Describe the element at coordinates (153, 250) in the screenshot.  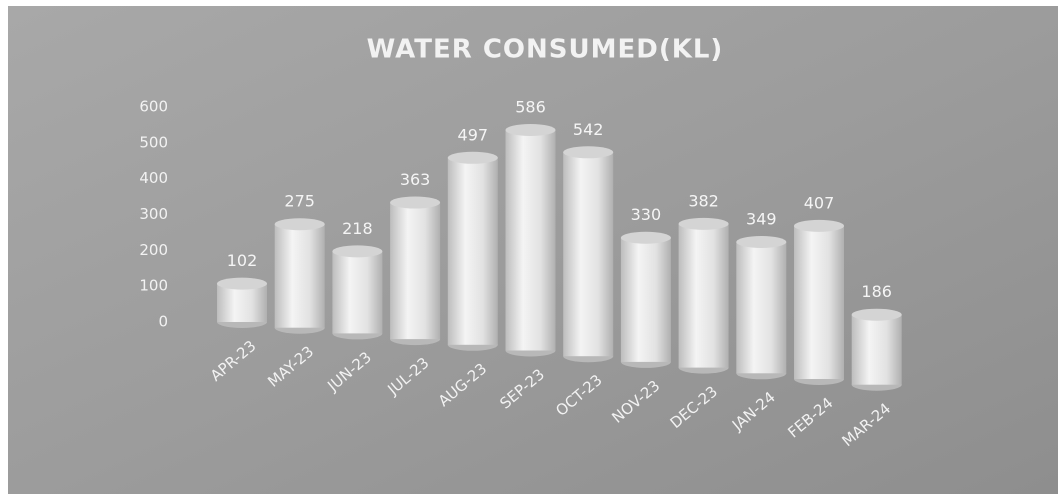
I see `y-tick-label: 200` at that location.